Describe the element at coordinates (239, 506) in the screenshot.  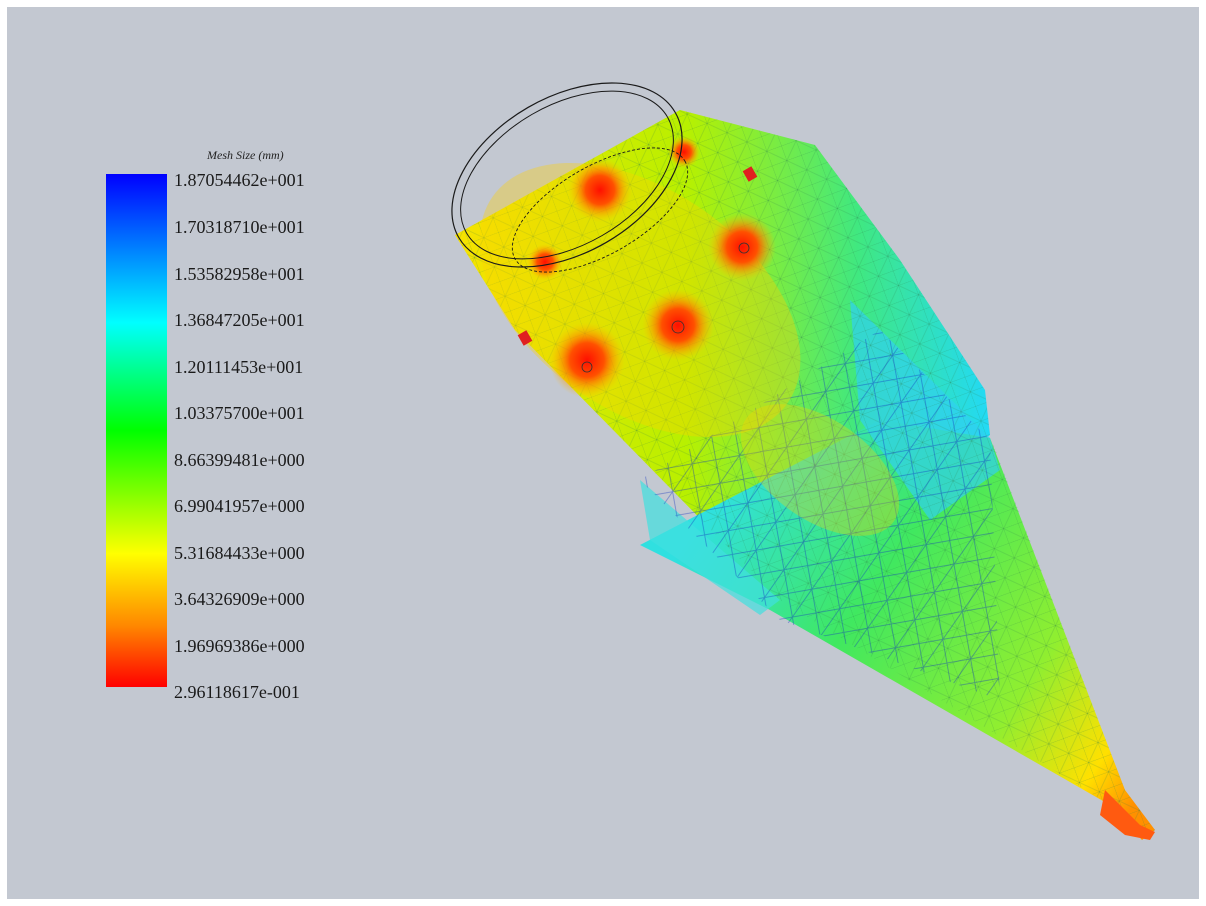
I see `legend-tick-label: 6.99041957e+000` at that location.